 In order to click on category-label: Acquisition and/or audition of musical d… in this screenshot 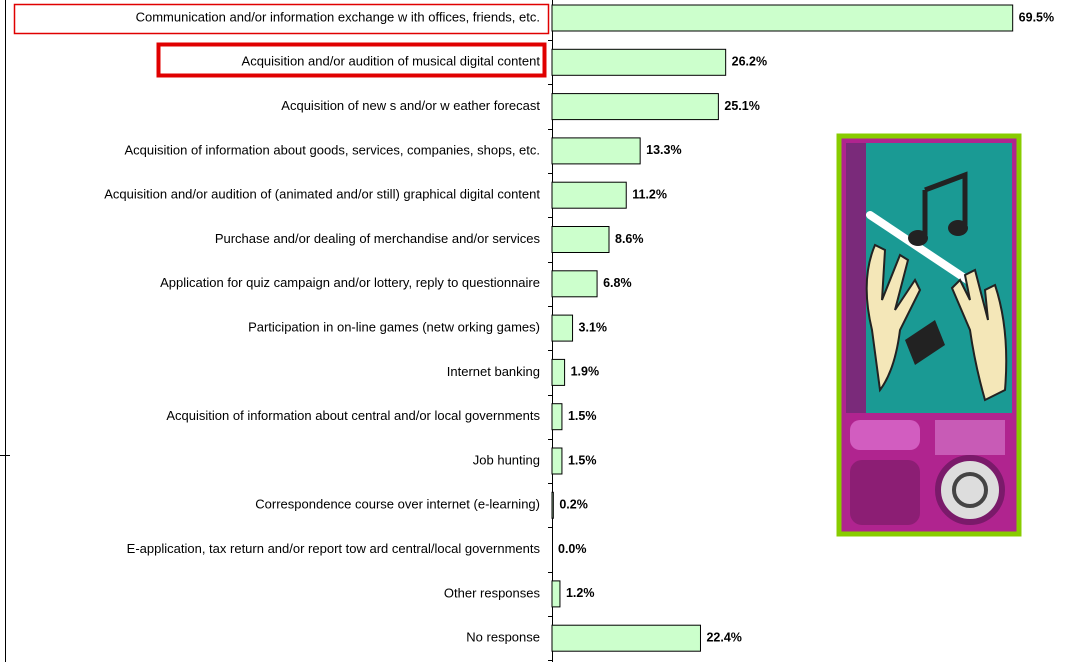, I will do `click(391, 61)`.